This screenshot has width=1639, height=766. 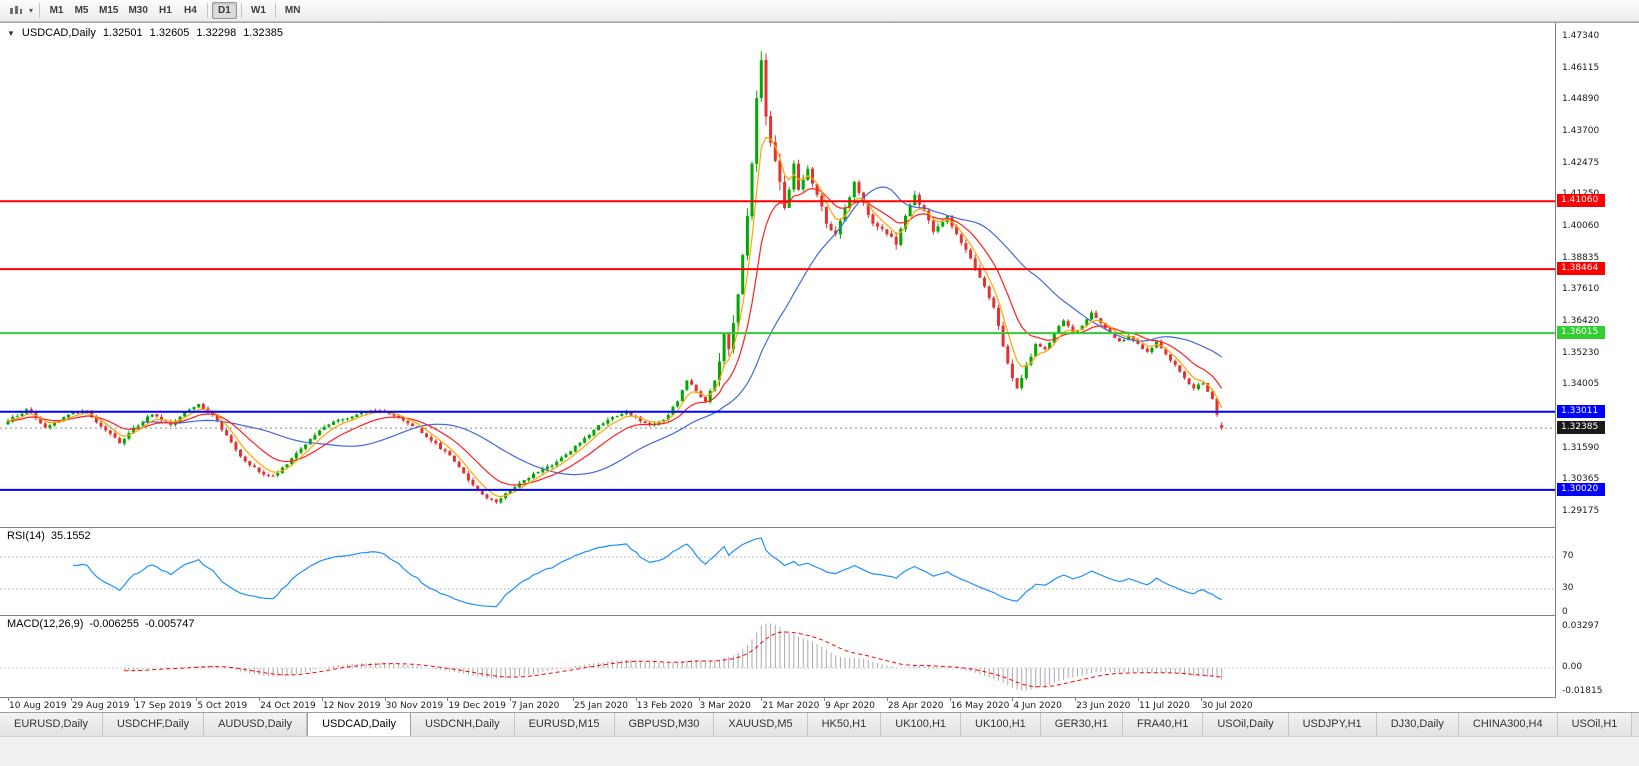 I want to click on date-label: 11 Jul 2020, so click(x=1164, y=706).